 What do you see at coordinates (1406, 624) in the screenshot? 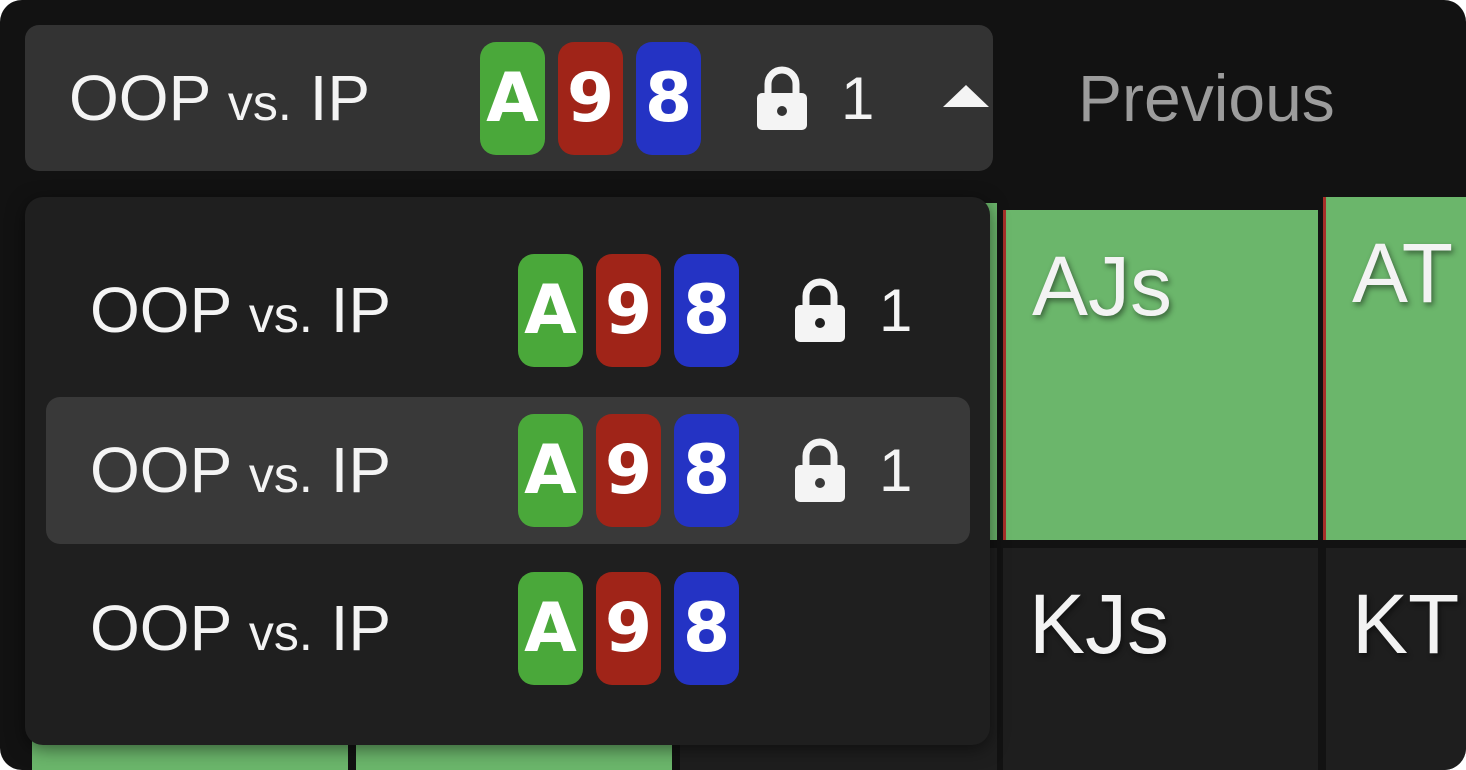
I see `hand-label: KT` at bounding box center [1406, 624].